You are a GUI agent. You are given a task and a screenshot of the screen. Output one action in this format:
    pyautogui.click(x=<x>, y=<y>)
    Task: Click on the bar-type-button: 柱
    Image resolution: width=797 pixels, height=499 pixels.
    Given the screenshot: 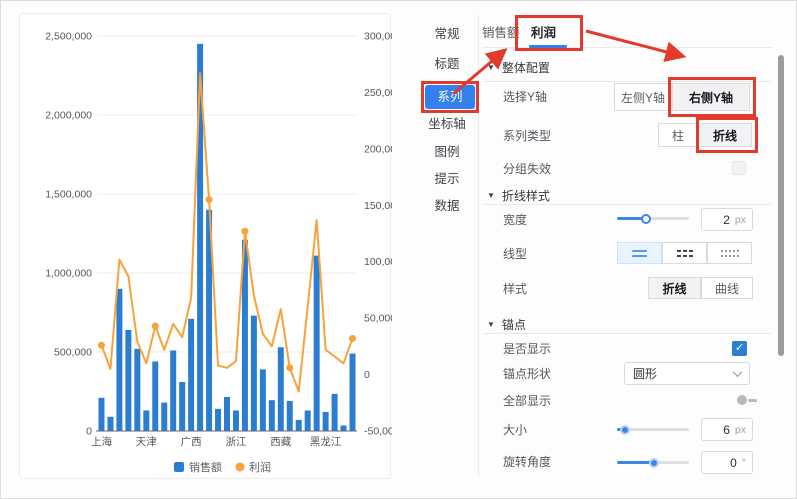 What is the action you would take?
    pyautogui.click(x=678, y=135)
    